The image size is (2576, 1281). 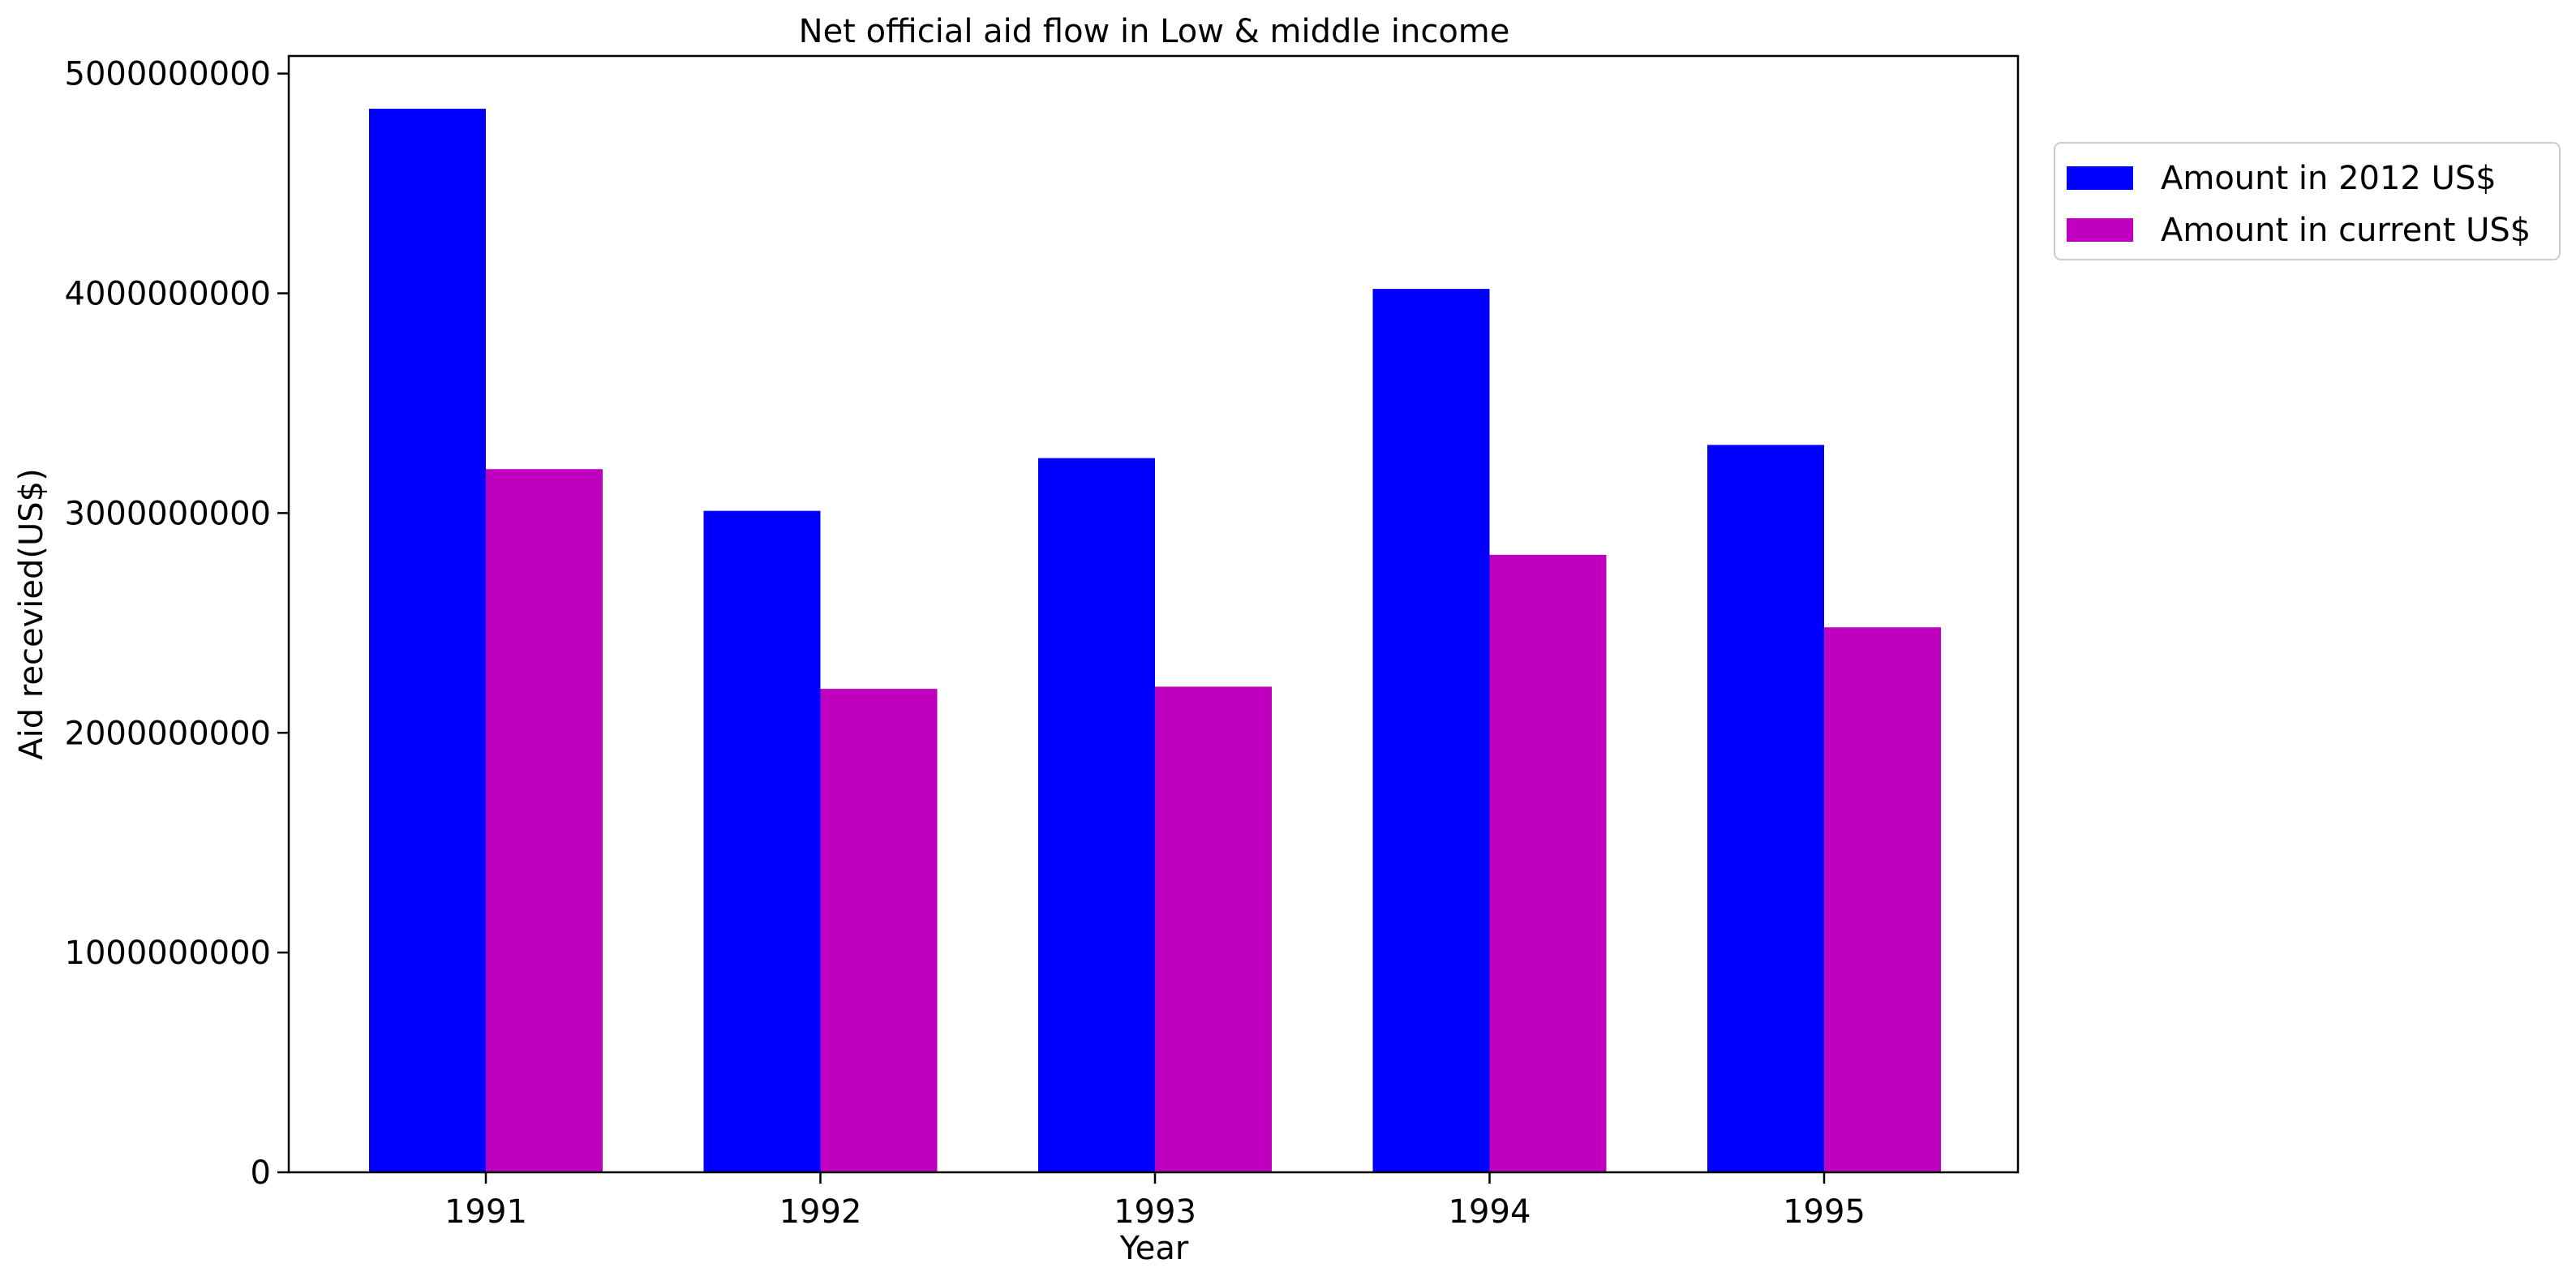 What do you see at coordinates (1548, 863) in the screenshot?
I see `bar-series-2-1994` at bounding box center [1548, 863].